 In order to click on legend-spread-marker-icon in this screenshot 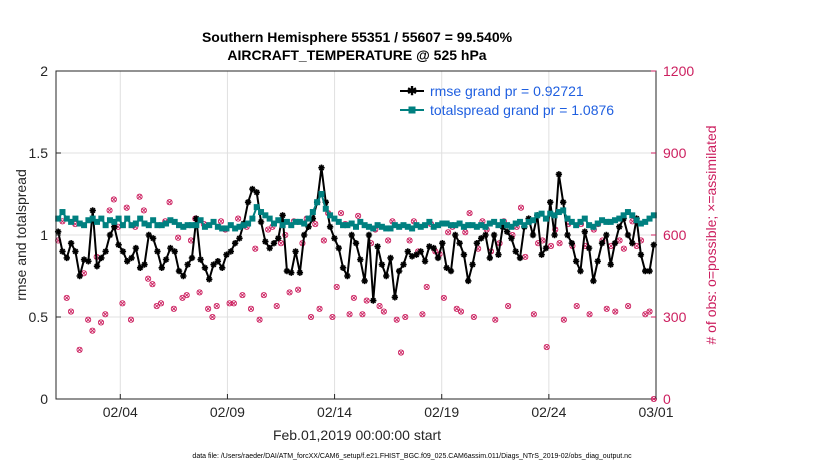, I will do `click(412, 110)`.